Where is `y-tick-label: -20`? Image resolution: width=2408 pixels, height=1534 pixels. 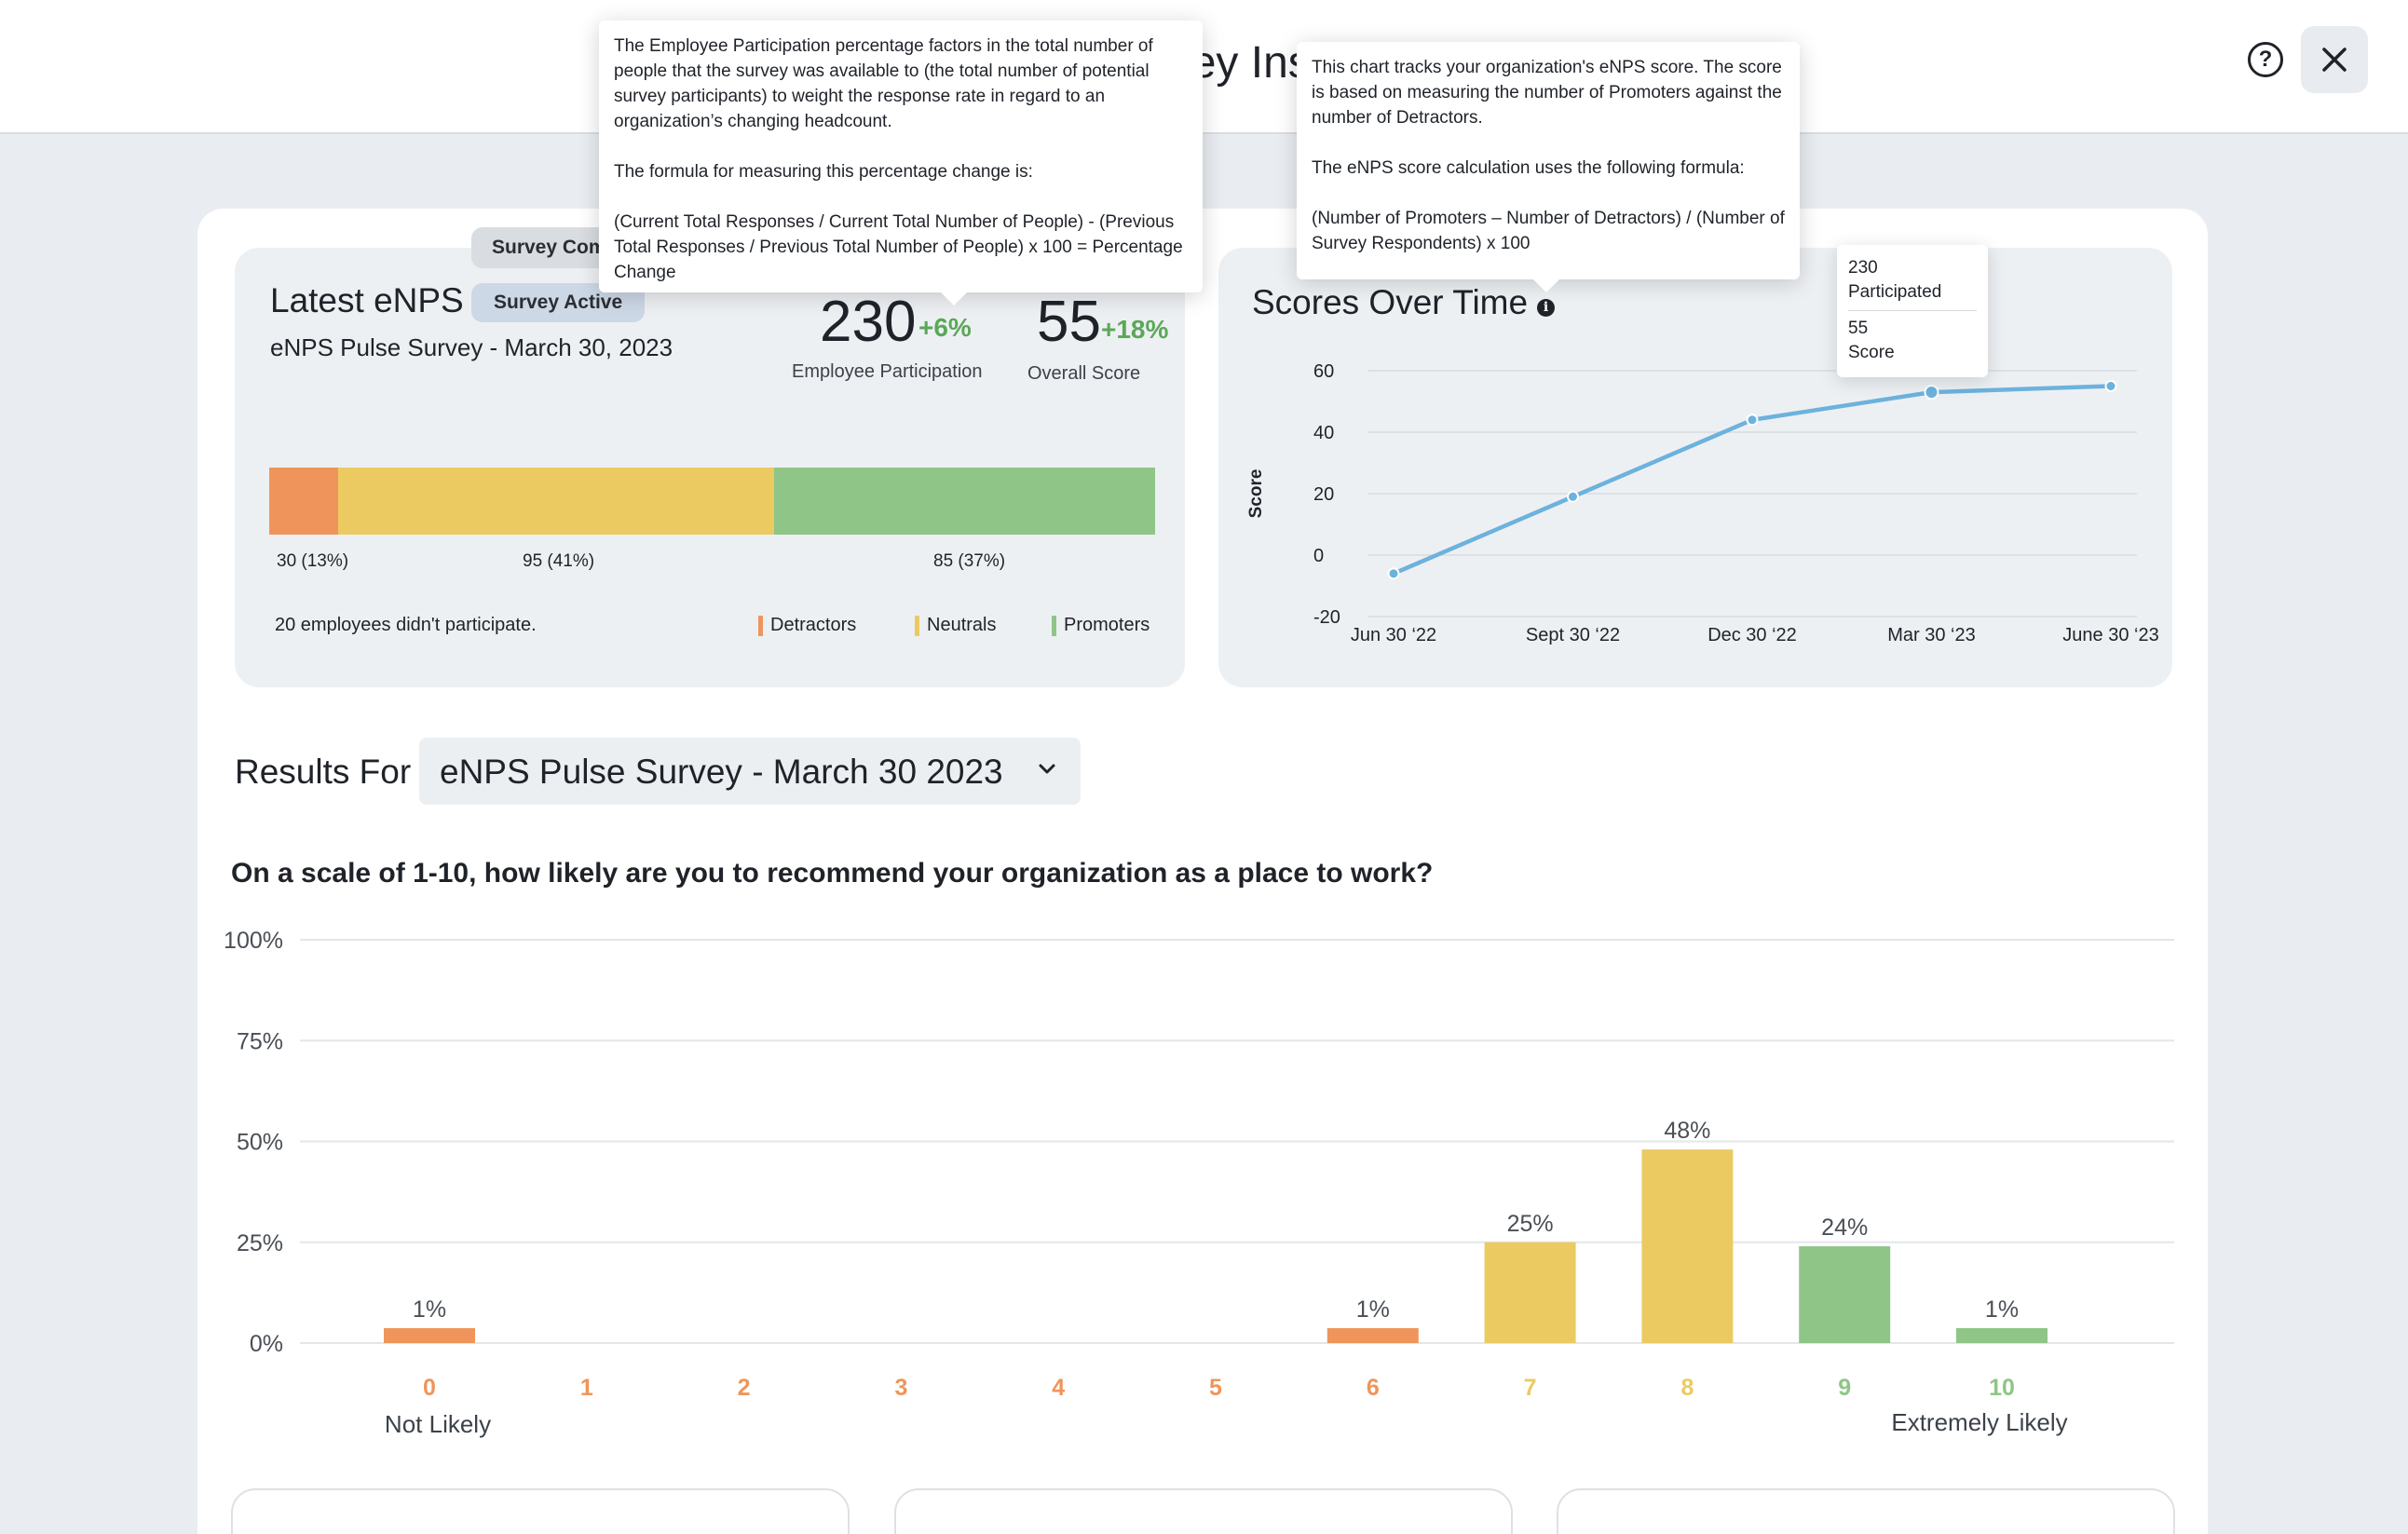 y-tick-label: -20 is located at coordinates (1326, 618).